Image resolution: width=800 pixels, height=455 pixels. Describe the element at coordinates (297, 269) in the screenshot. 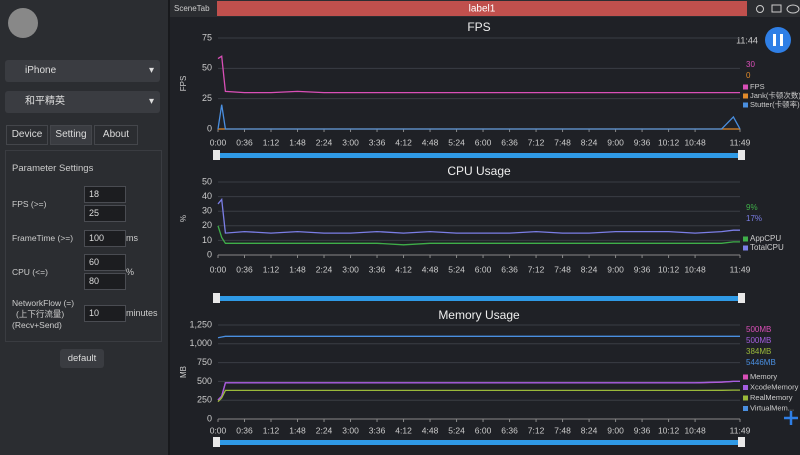

I see `x-tick-label: 1:48` at that location.